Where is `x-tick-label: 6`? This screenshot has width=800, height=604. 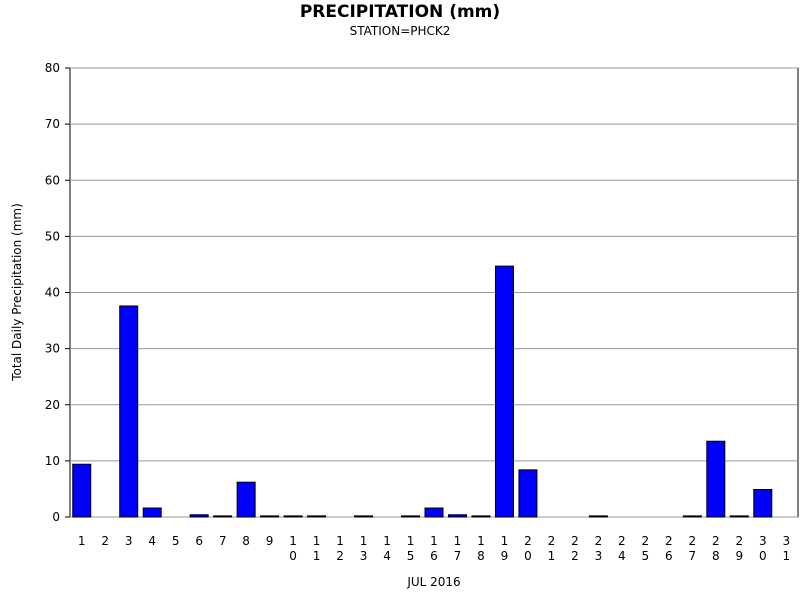 x-tick-label: 6 is located at coordinates (199, 541).